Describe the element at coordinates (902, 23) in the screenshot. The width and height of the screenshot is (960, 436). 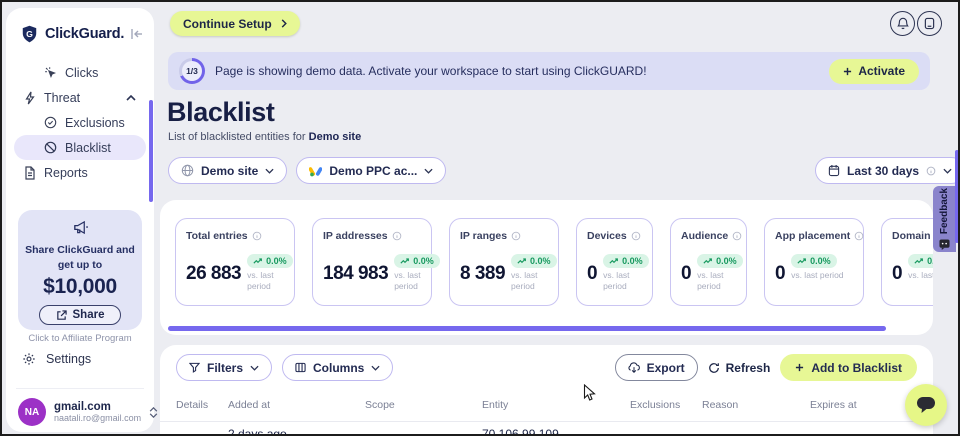
I see `notifications-button` at that location.